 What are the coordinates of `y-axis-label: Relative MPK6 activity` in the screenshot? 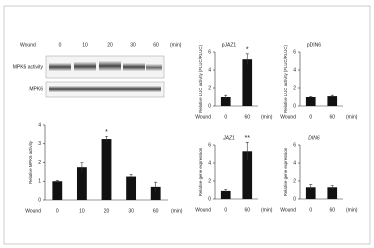 It's located at (30, 162).